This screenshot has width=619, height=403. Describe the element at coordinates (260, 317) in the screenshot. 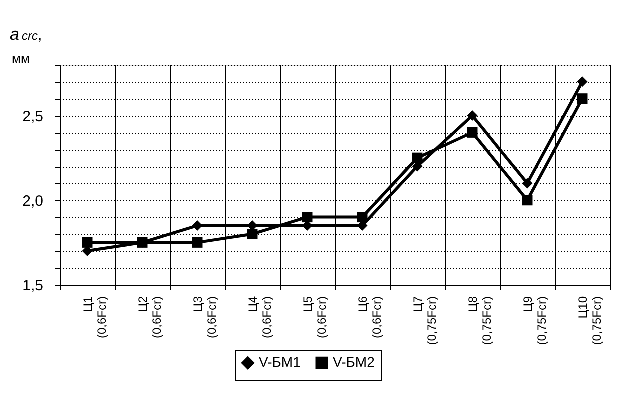

I see `x-tick-label: Ц4 (0,6Fcr)` at that location.